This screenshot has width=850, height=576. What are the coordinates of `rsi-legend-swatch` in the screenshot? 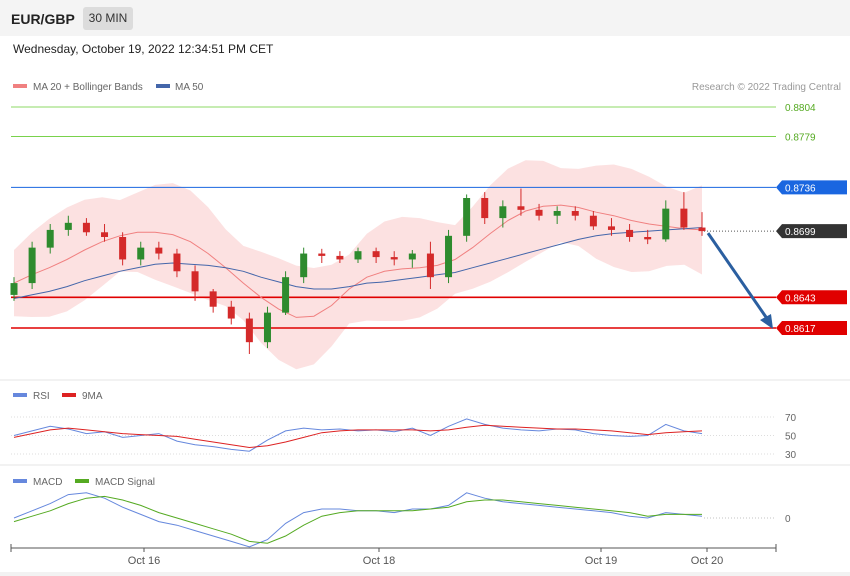 It's located at (20, 395).